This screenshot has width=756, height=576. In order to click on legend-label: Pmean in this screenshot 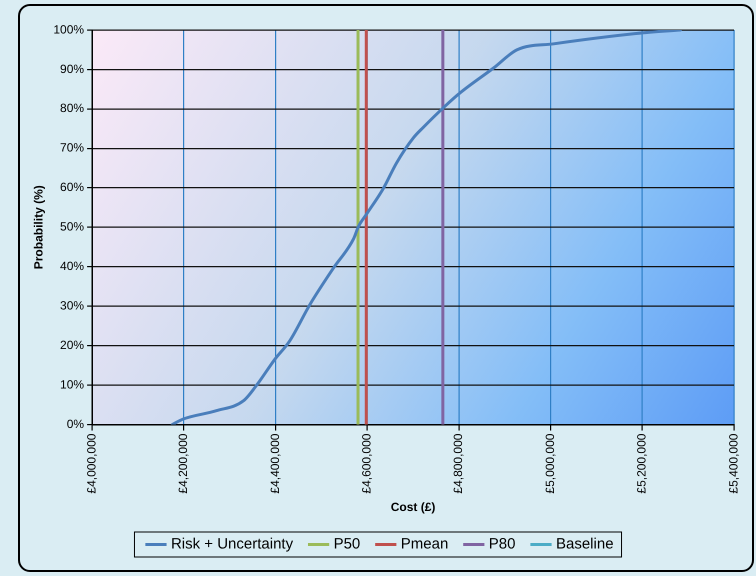, I will do `click(424, 544)`.